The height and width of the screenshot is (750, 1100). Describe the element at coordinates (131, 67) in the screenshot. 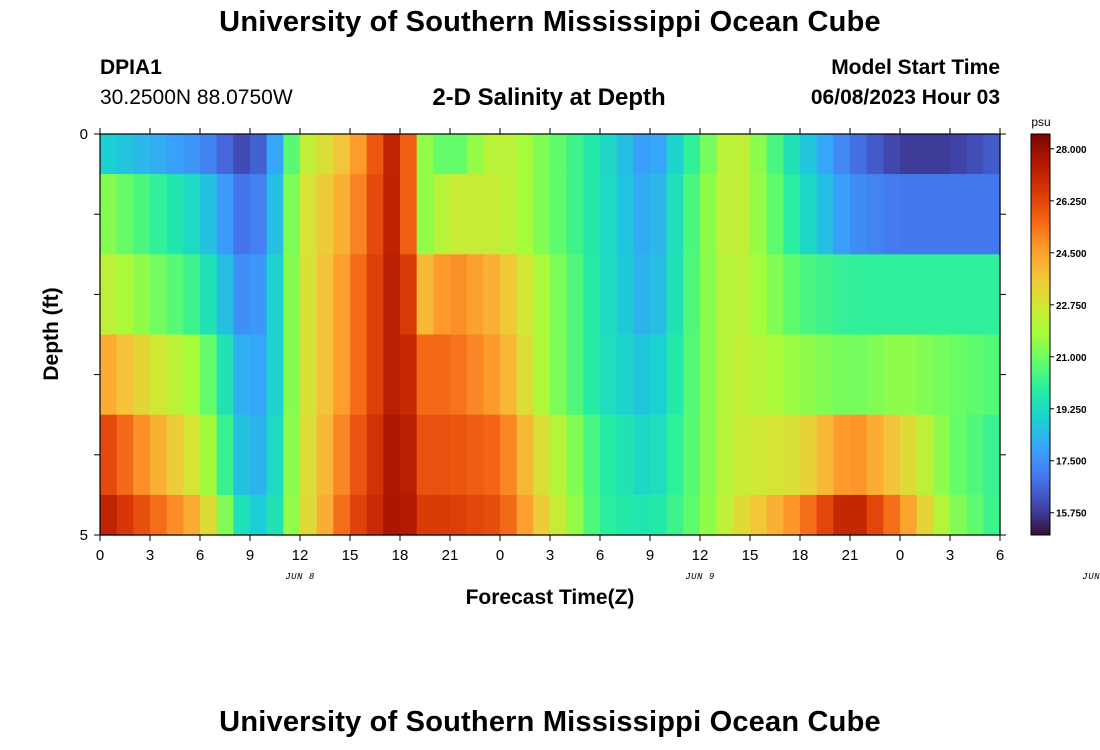

I see `station-name: DPIA1` at that location.